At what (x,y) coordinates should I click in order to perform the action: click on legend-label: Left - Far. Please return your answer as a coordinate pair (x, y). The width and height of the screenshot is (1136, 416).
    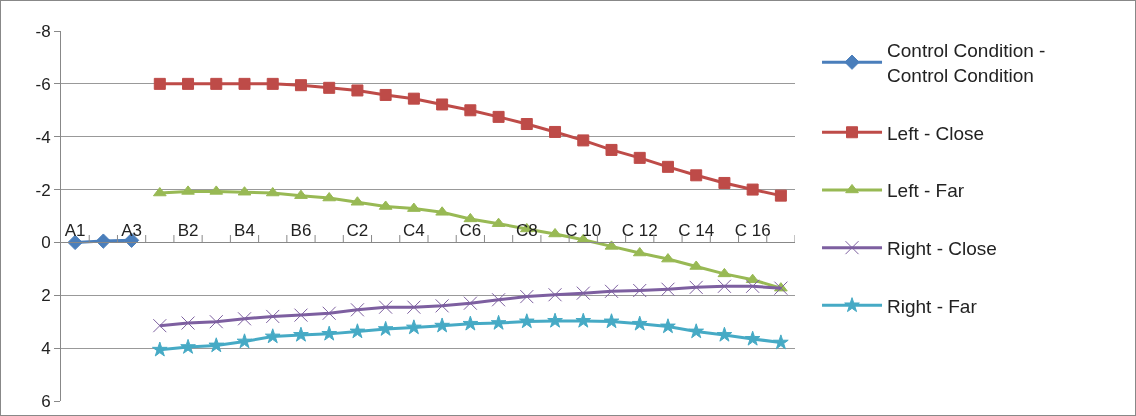
    Looking at the image, I should click on (926, 191).